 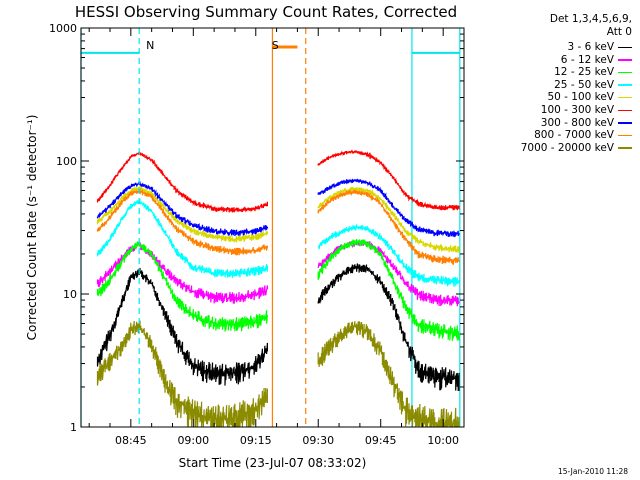 What do you see at coordinates (584, 84) in the screenshot?
I see `legend-entry-label: 25 - 50 keV` at bounding box center [584, 84].